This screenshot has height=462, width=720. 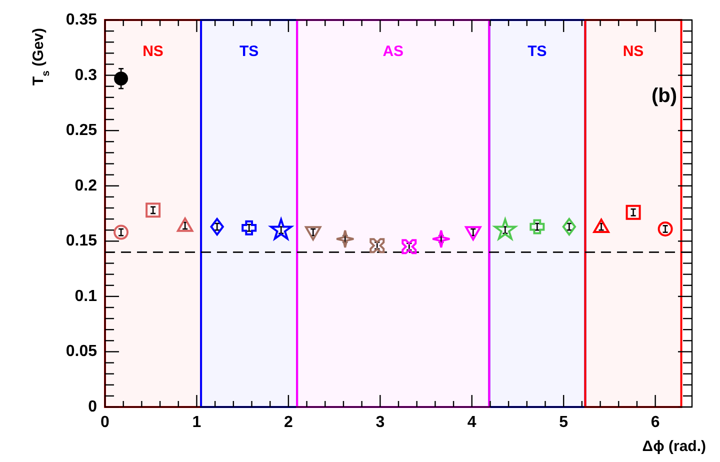 What do you see at coordinates (393, 51) in the screenshot?
I see `band-label: AS` at bounding box center [393, 51].